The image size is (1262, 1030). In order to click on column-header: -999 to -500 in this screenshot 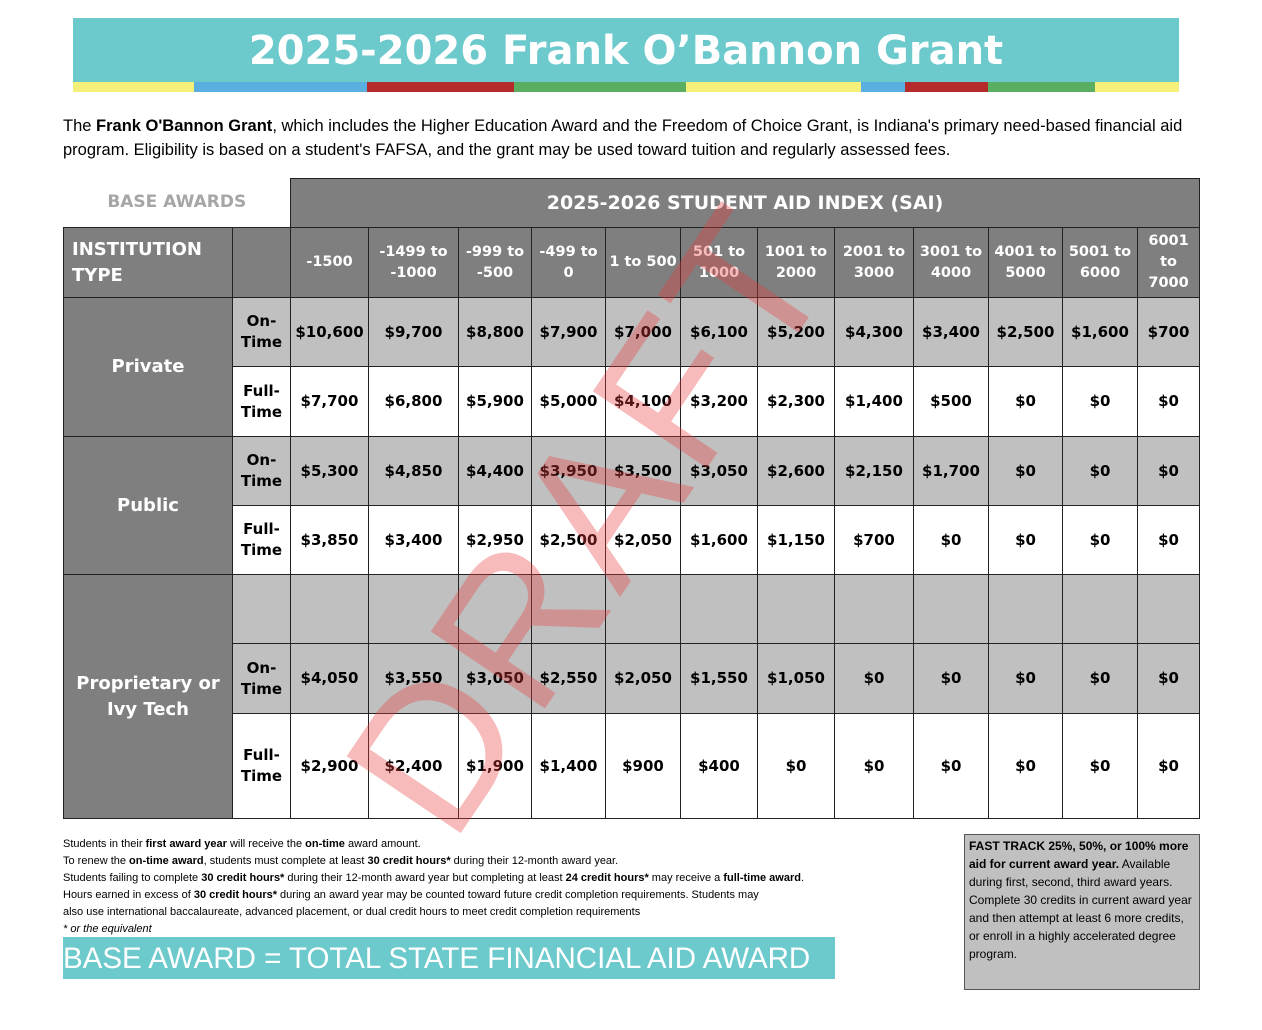, I will do `click(495, 262)`.